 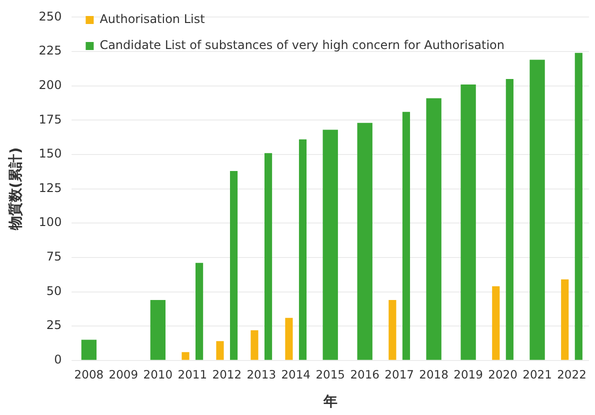 I want to click on x-tick-label: 2009, so click(x=123, y=374).